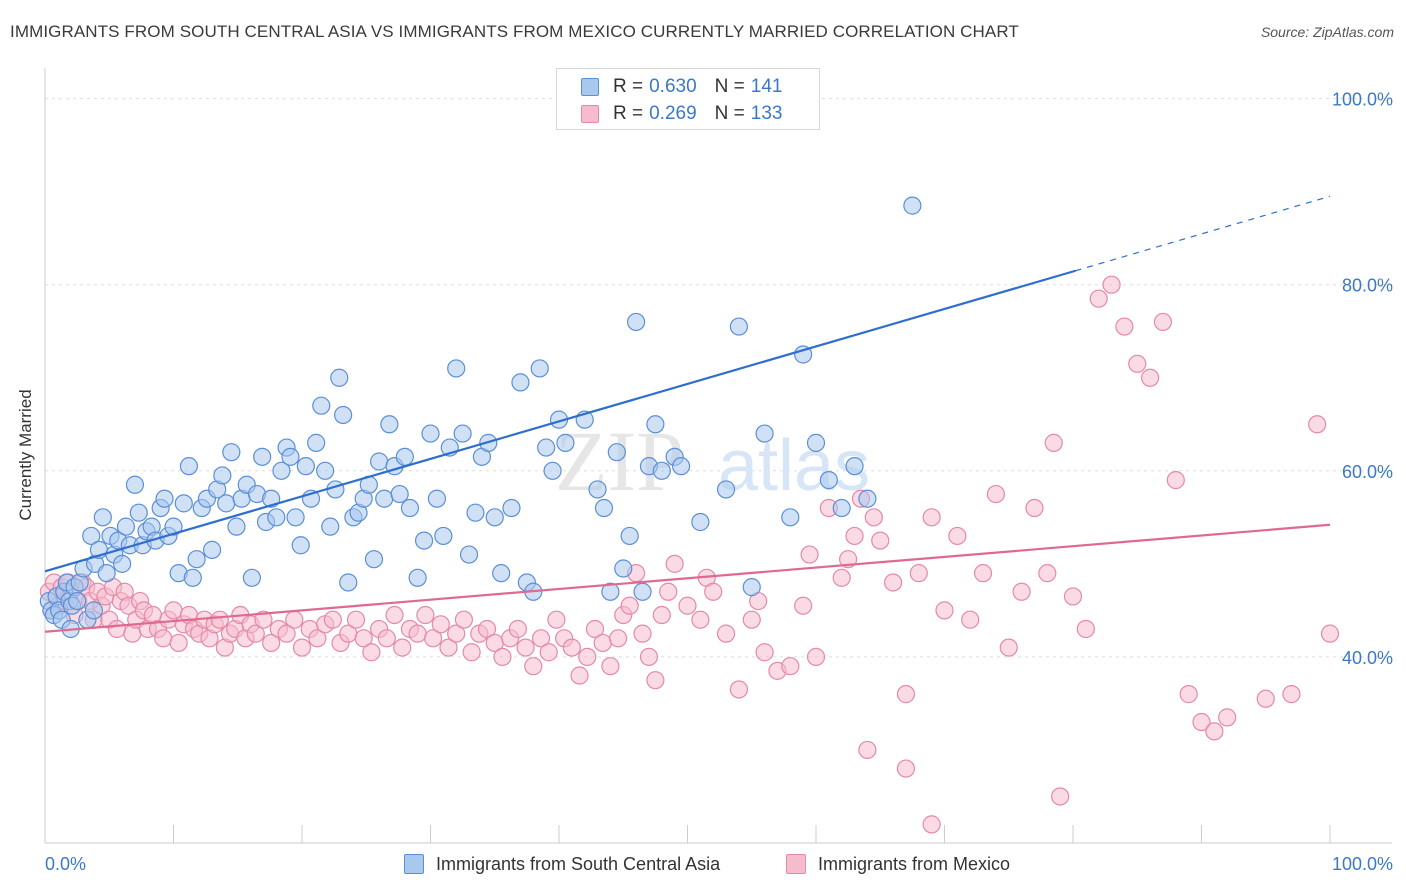  I want to click on r-value: 0.630, so click(673, 86).